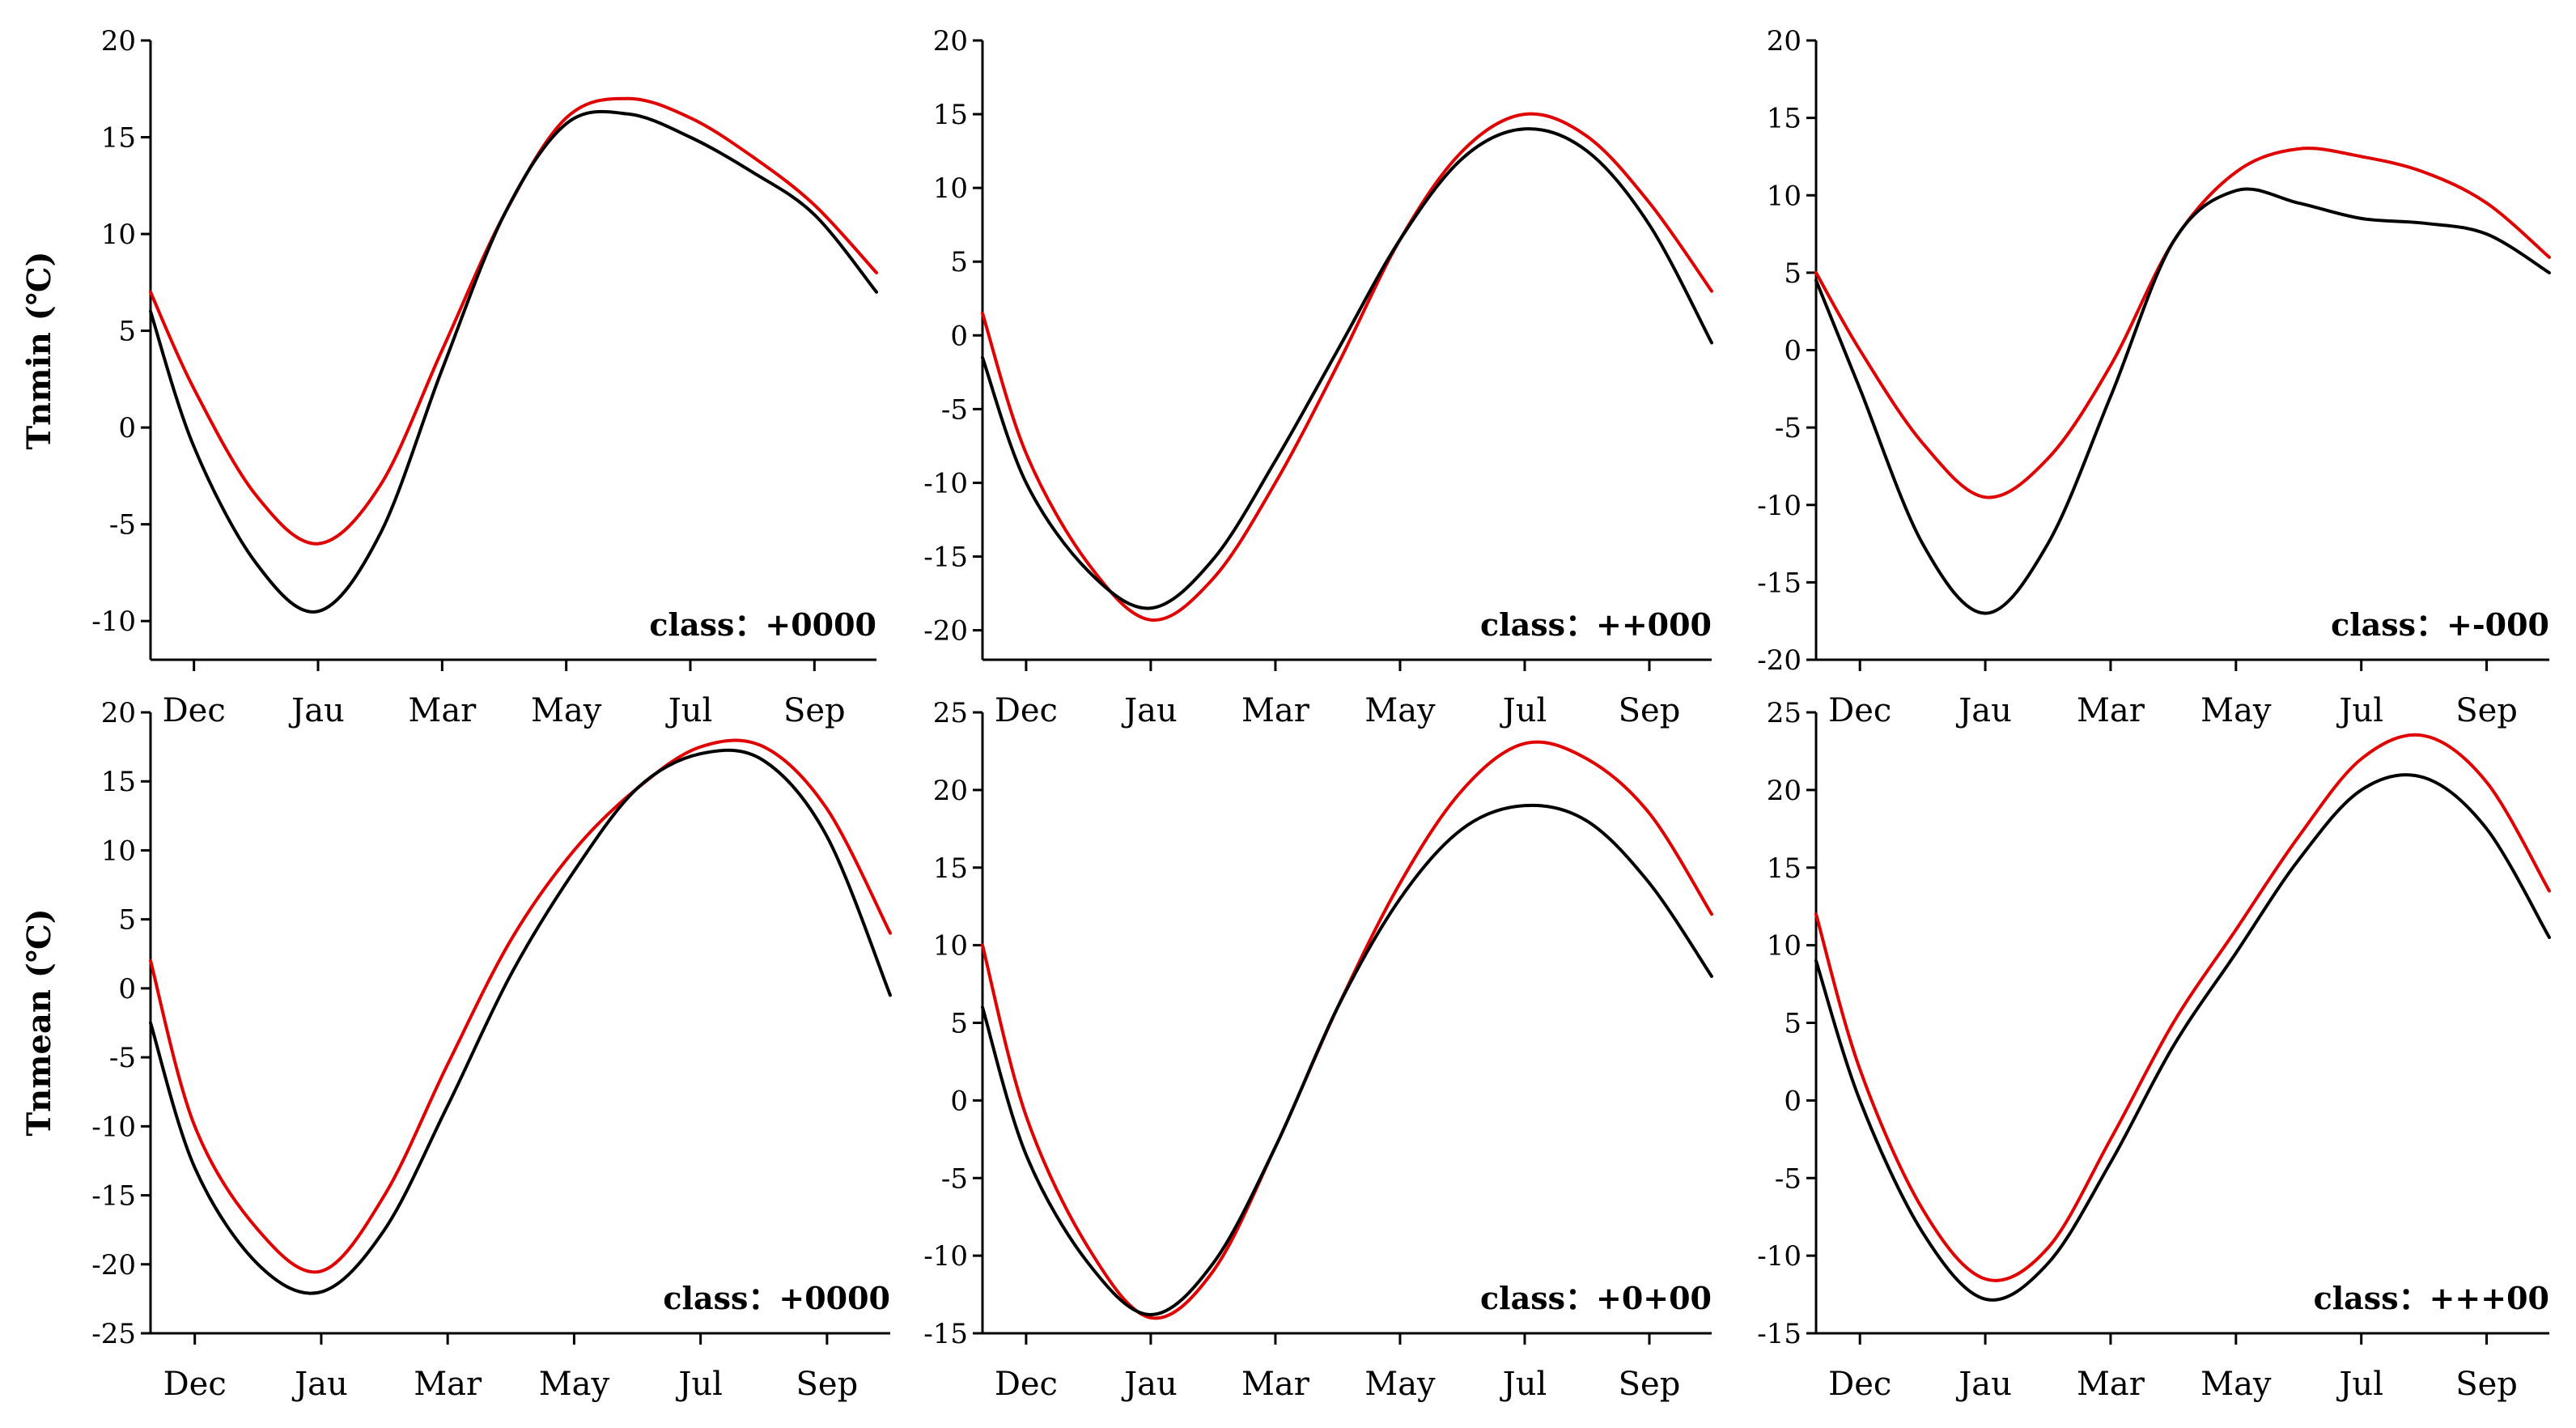 The height and width of the screenshot is (1428, 2576). What do you see at coordinates (2440, 624) in the screenshot?
I see `class-annotation: class：+-000` at bounding box center [2440, 624].